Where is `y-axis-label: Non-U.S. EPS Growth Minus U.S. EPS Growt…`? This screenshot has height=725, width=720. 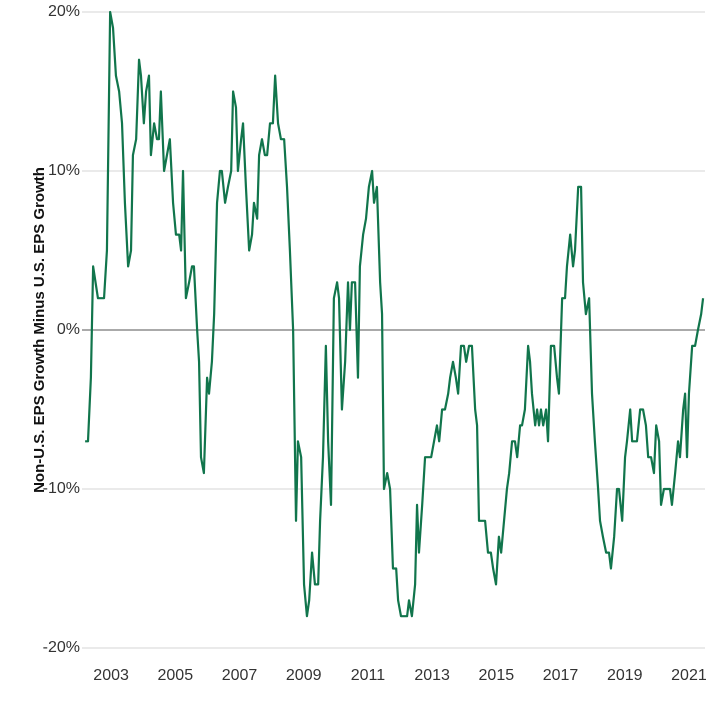
y-axis-label: Non-U.S. EPS Growth Minus U.S. EPS Growt… is located at coordinates (39, 330).